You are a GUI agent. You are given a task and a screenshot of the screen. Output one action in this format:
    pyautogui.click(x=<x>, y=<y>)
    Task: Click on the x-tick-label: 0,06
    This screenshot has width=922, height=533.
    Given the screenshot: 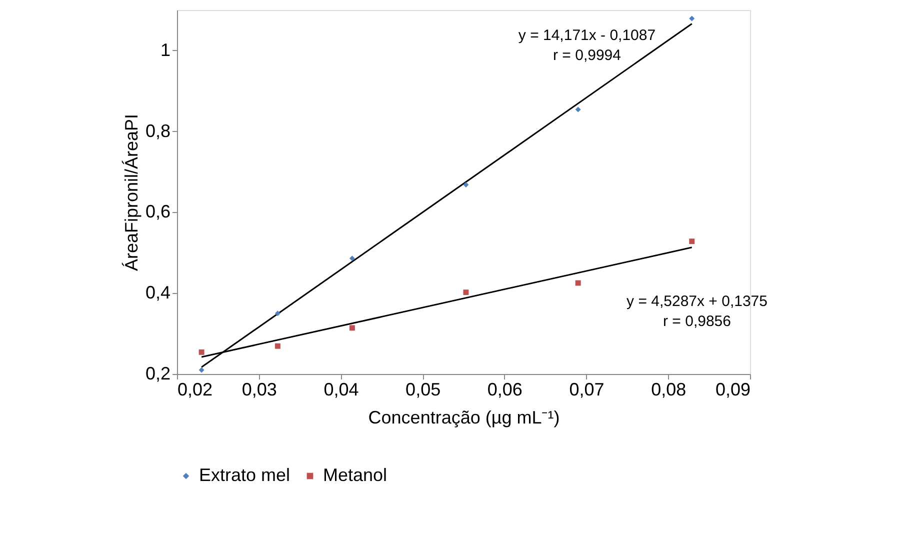 What is the action you would take?
    pyautogui.click(x=504, y=390)
    